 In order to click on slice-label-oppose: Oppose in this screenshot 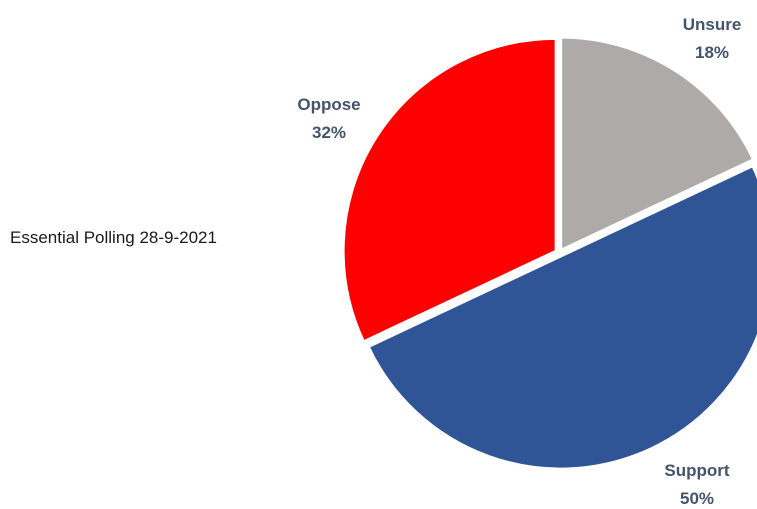, I will do `click(328, 104)`.